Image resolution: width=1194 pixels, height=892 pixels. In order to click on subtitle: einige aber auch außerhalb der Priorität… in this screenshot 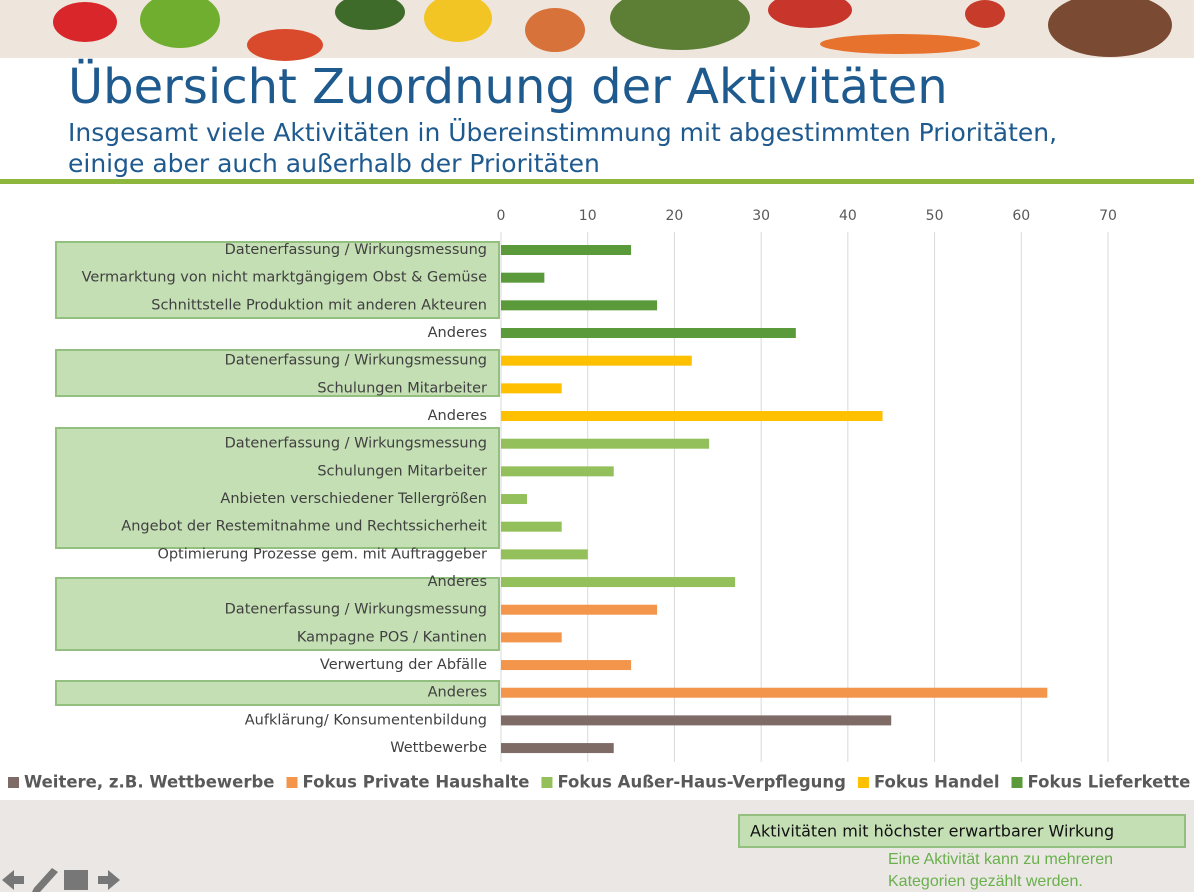, I will do `click(334, 163)`.